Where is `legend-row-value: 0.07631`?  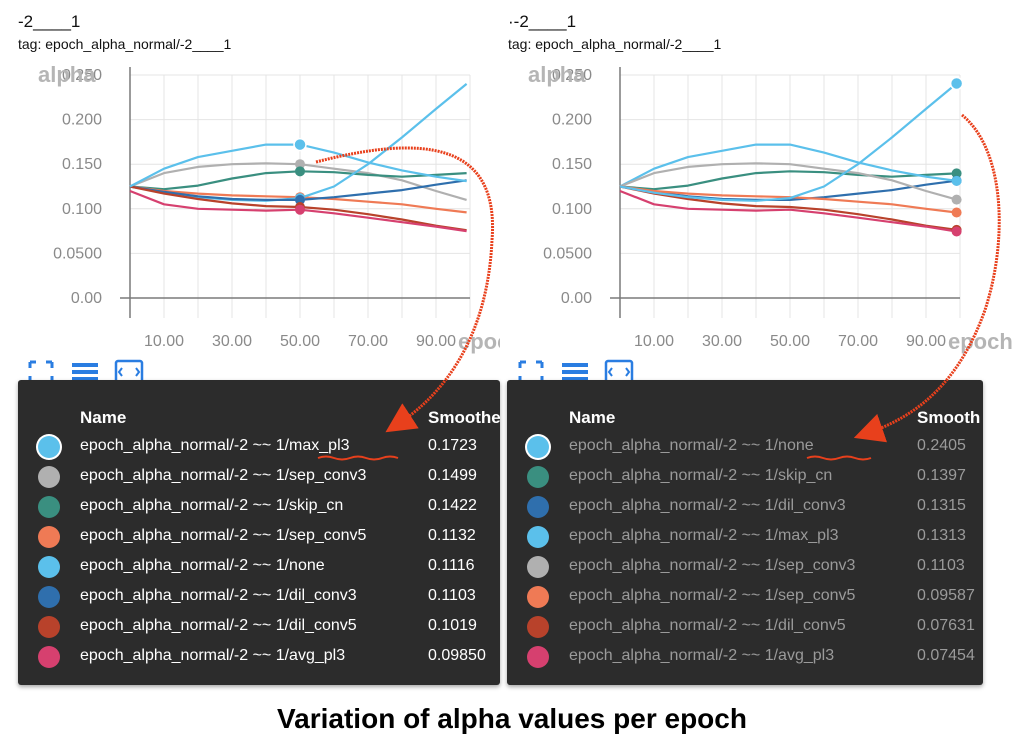
legend-row-value: 0.07631 is located at coordinates (946, 625).